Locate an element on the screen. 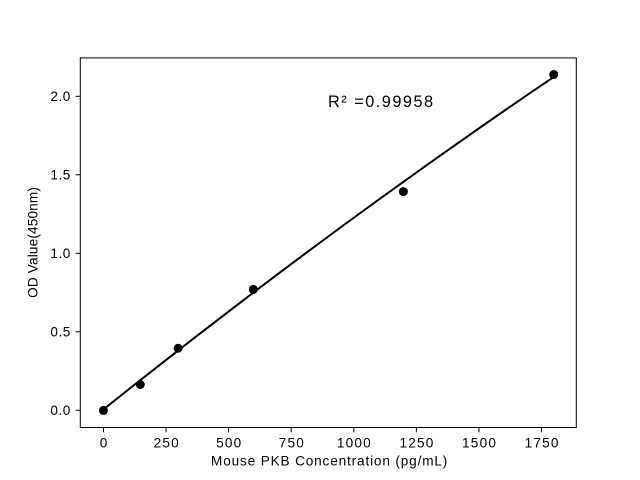  svg-text: 500 is located at coordinates (229, 442).